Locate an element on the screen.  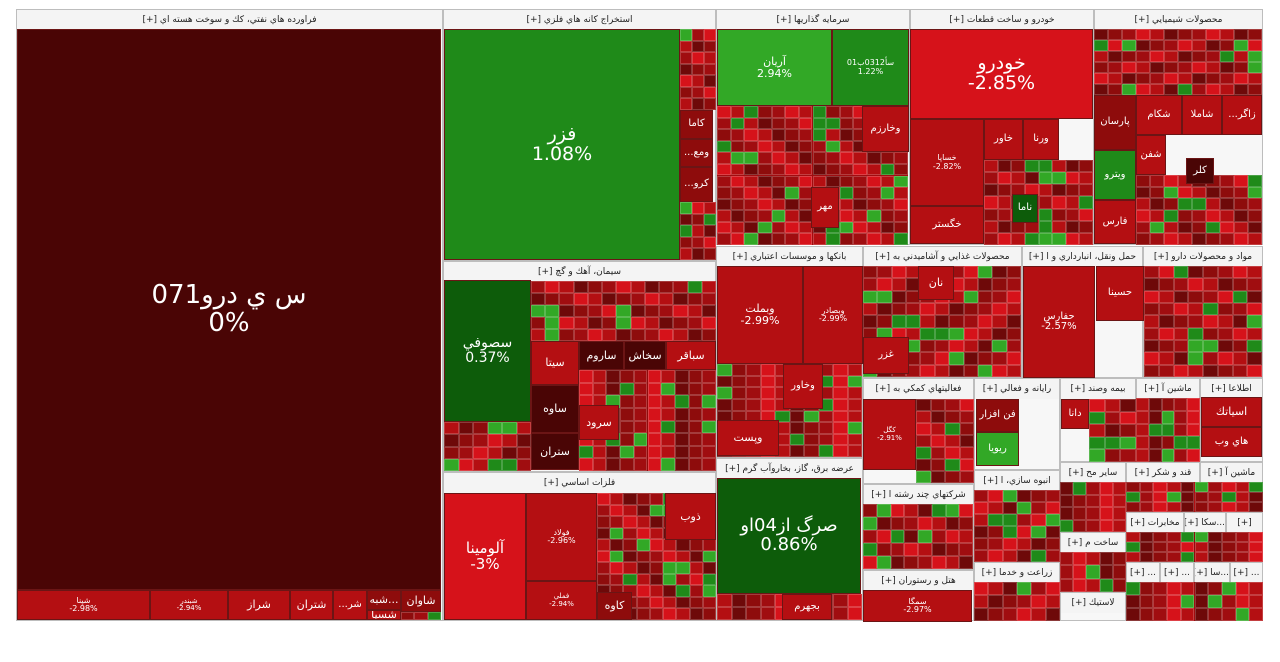
stock-tile: سرود is located at coordinates (599, 422).